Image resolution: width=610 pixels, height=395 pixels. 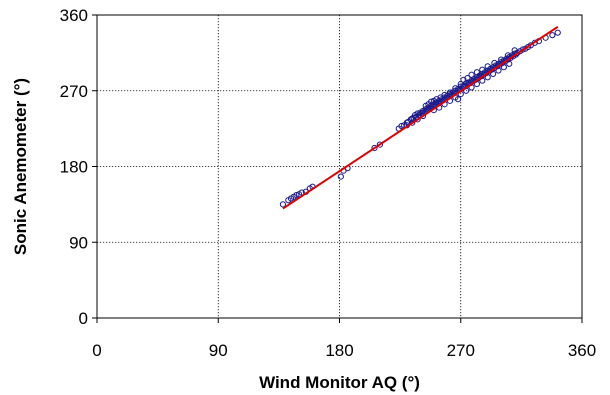 I want to click on x-tick-label: 180, so click(x=339, y=350).